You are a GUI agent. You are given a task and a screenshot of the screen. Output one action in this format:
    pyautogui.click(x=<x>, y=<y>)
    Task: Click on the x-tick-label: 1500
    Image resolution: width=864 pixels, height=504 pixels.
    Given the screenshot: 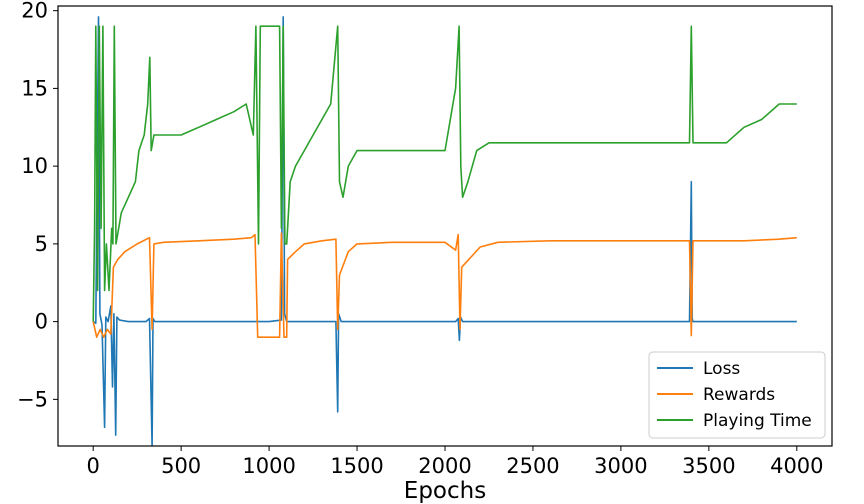 What is the action you would take?
    pyautogui.click(x=356, y=466)
    